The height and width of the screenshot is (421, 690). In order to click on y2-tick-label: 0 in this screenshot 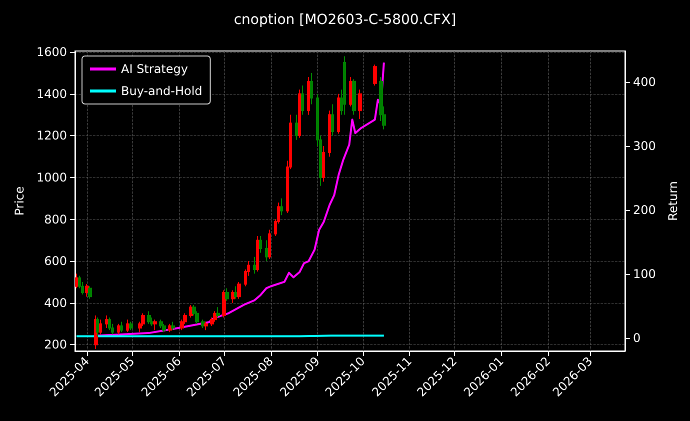, I will do `click(637, 338)`.